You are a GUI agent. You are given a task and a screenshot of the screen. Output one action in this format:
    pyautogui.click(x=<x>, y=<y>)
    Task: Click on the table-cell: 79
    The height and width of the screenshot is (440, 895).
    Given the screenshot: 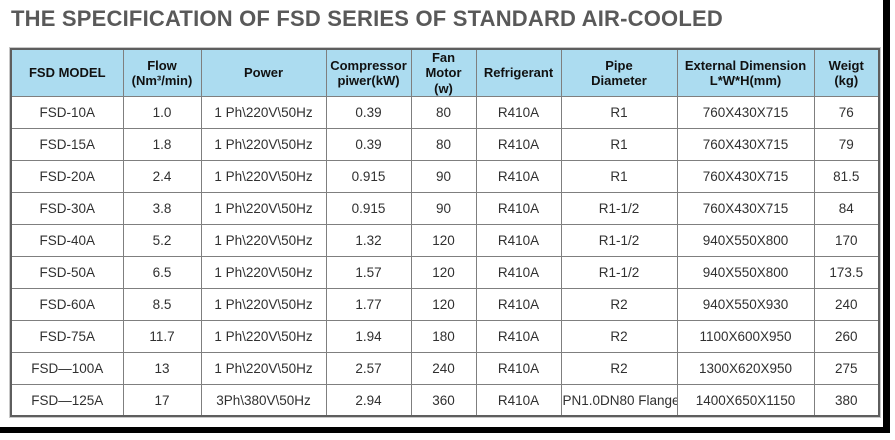 What is the action you would take?
    pyautogui.click(x=846, y=144)
    